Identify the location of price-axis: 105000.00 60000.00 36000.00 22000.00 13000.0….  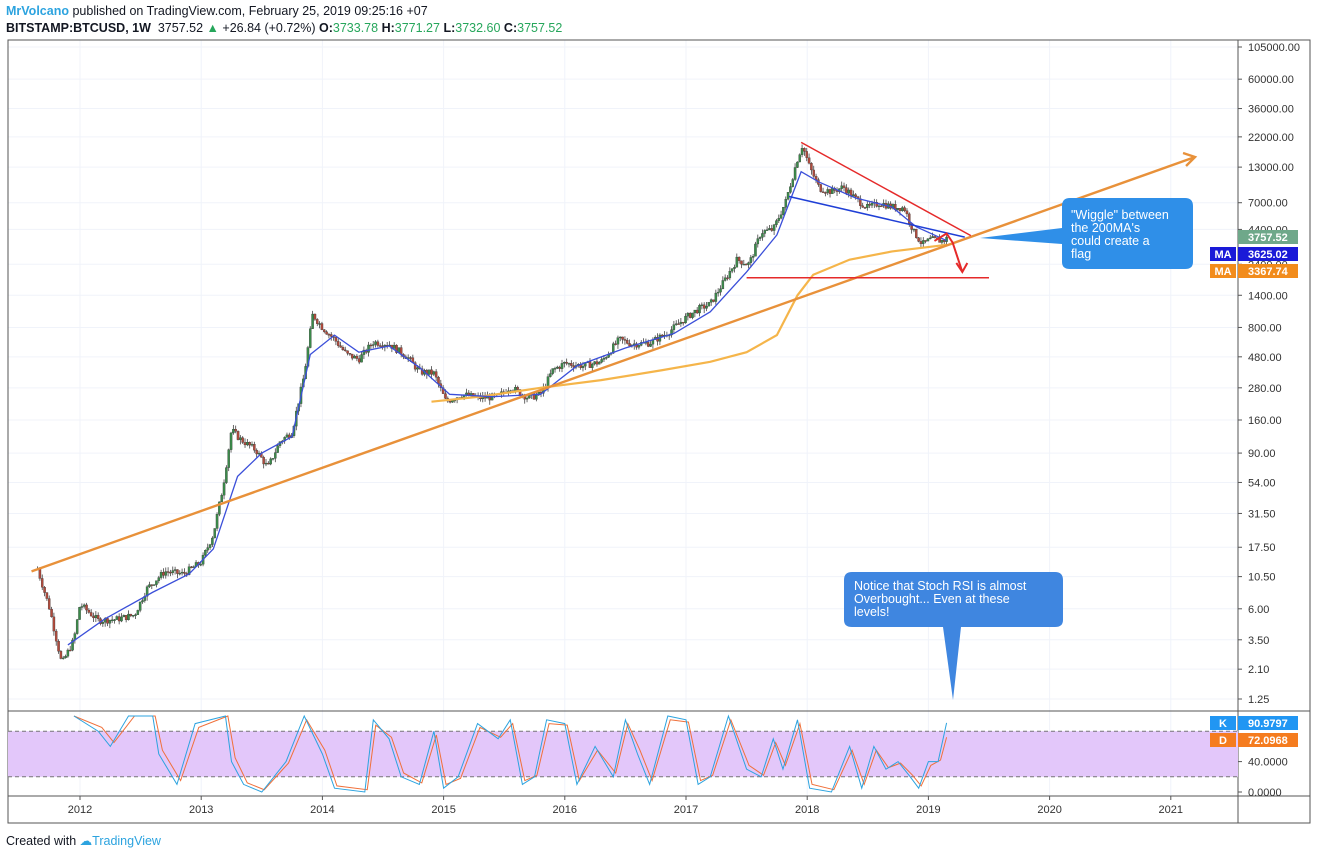
(1269, 420).